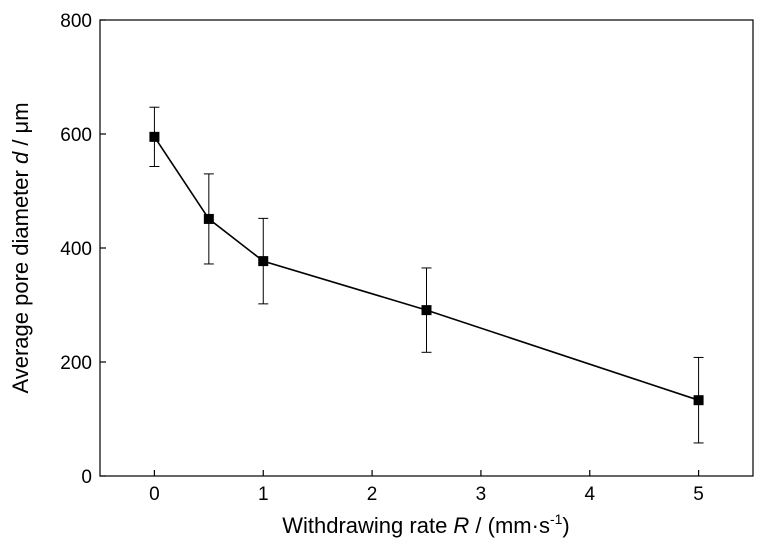  Describe the element at coordinates (20, 247) in the screenshot. I see `y-axis-title: Average pore diameter d / μm` at that location.